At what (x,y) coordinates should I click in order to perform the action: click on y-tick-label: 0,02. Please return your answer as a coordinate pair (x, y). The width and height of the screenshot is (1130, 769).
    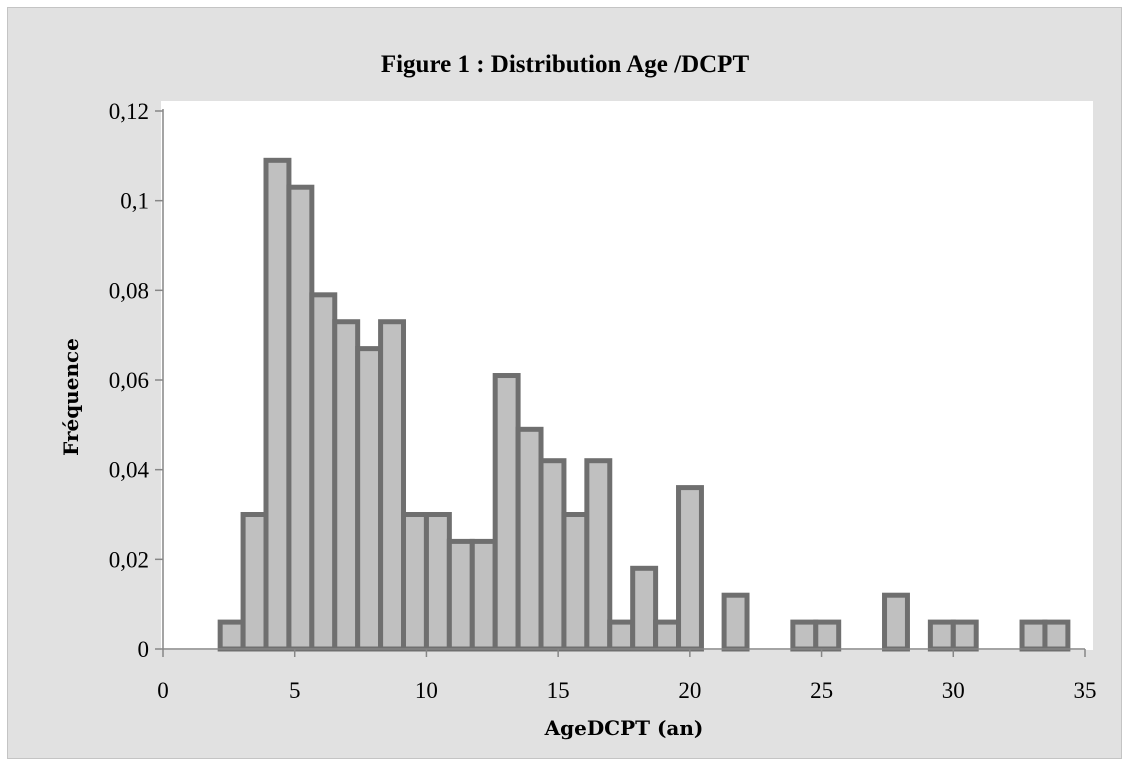
    Looking at the image, I should click on (129, 559).